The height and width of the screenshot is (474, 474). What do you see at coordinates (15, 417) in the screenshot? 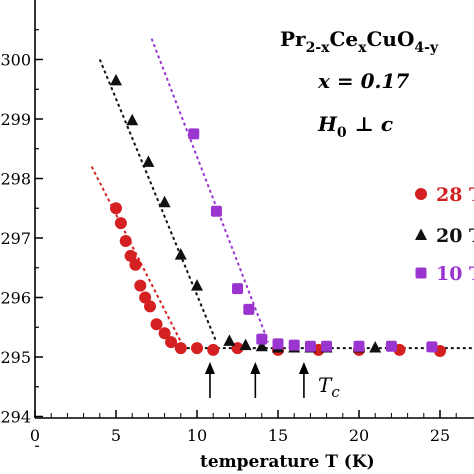
I see `y-tick-label: 294` at bounding box center [15, 417].